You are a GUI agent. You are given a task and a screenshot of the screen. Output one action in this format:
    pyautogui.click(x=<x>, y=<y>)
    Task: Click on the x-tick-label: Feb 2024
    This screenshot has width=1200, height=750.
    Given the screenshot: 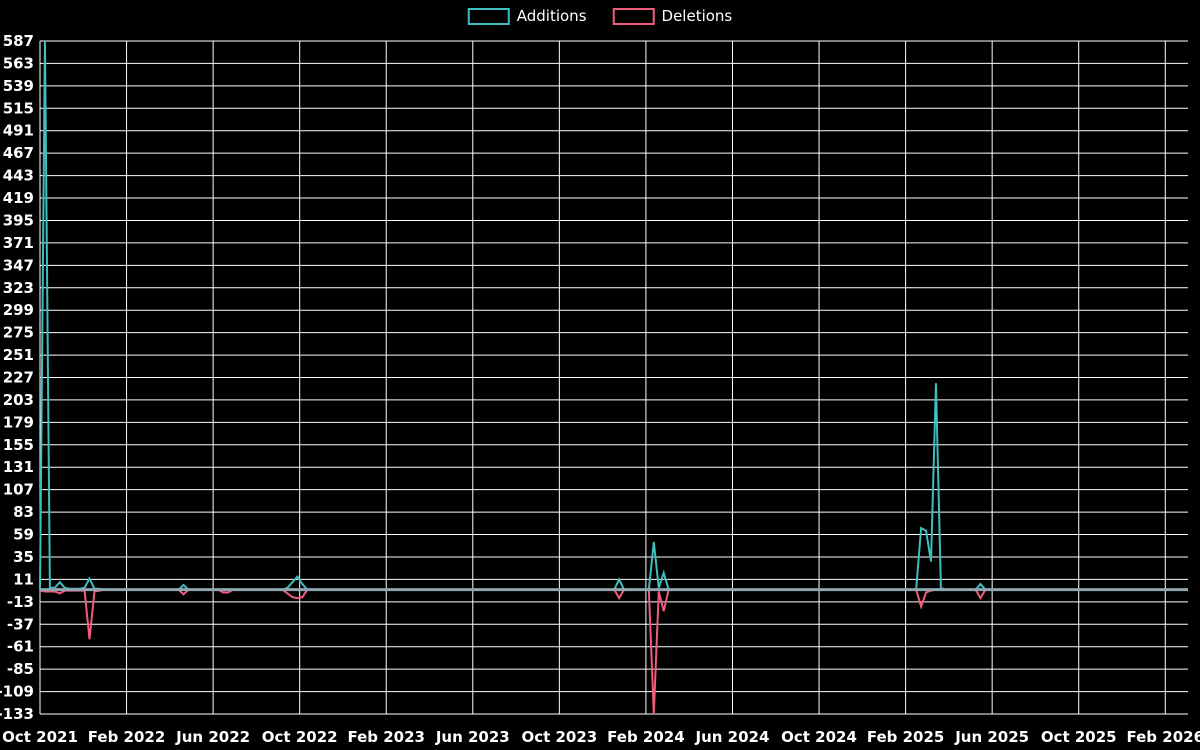 What is the action you would take?
    pyautogui.click(x=646, y=737)
    